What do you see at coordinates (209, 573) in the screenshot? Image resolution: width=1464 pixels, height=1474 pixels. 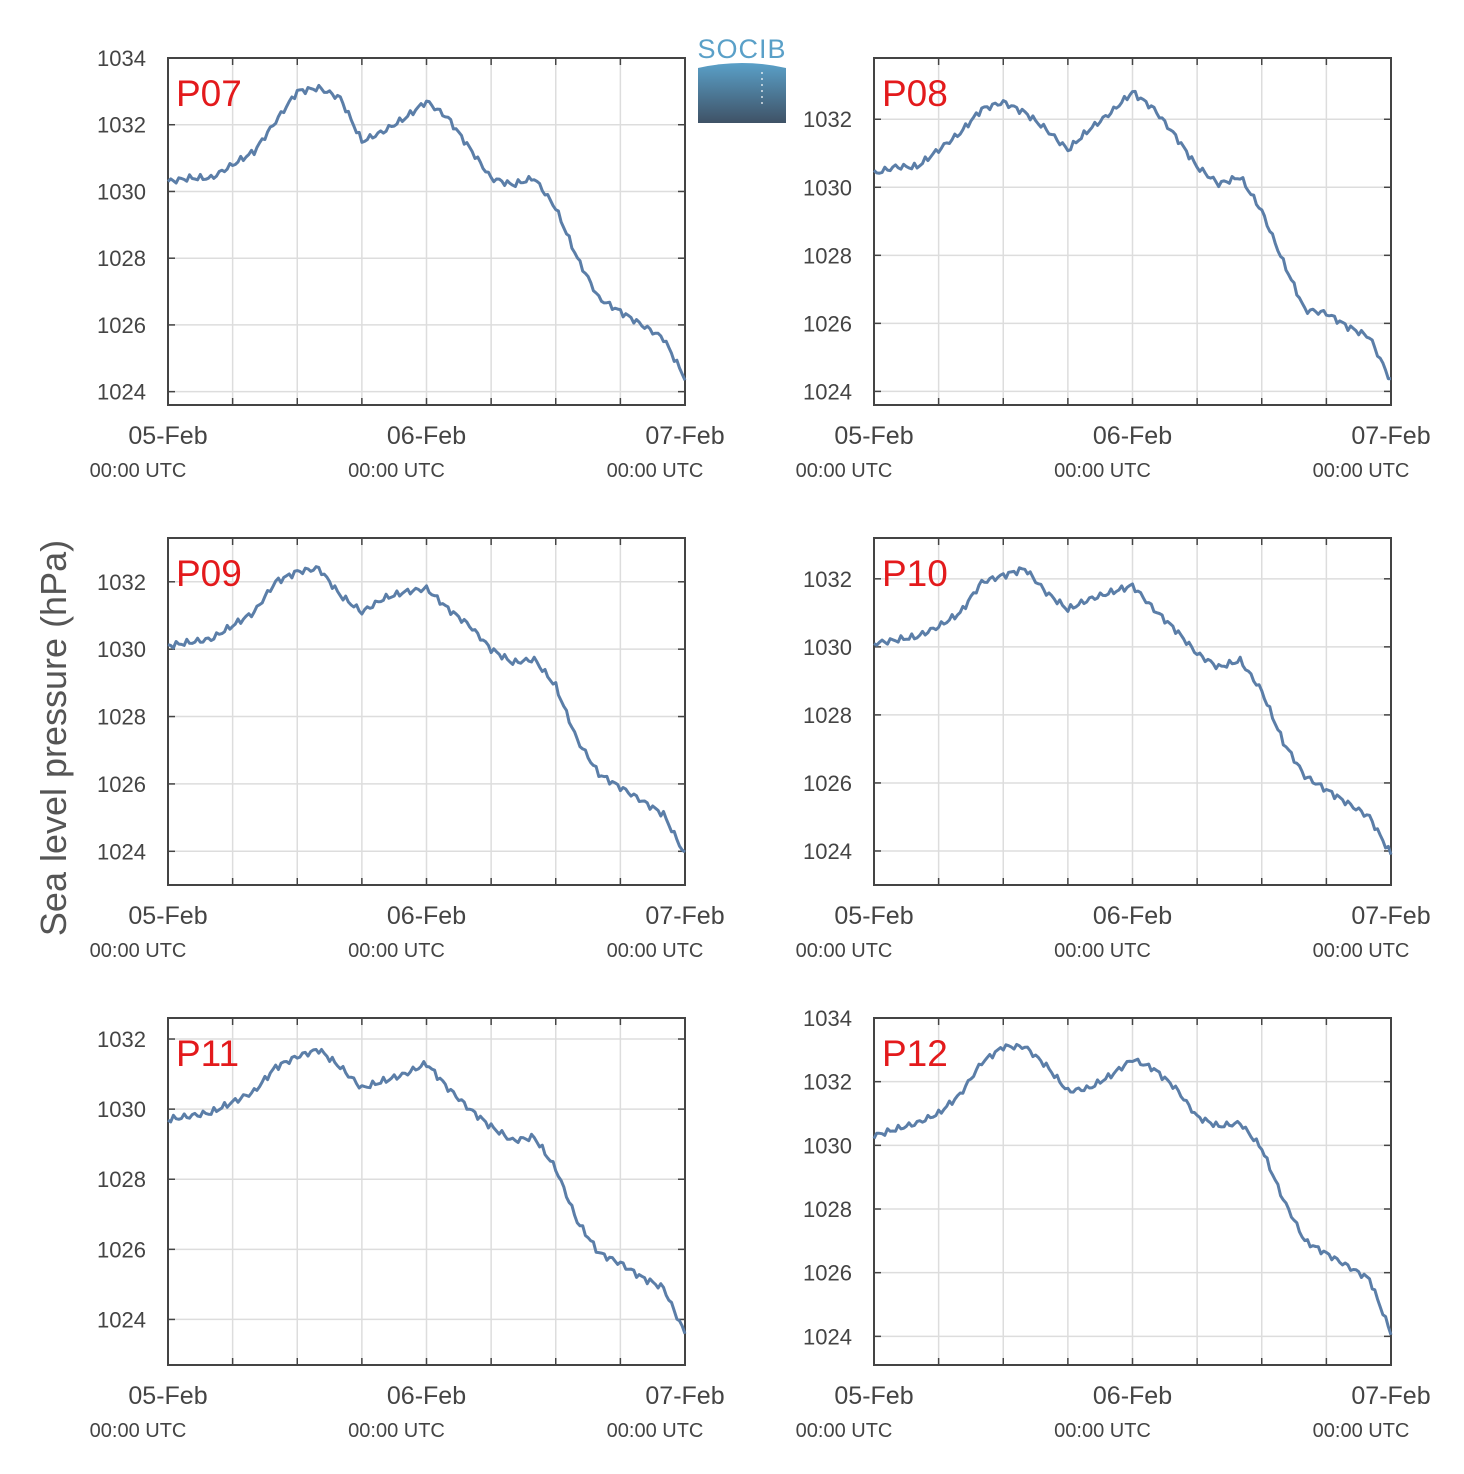 I see `station-label: P09` at bounding box center [209, 573].